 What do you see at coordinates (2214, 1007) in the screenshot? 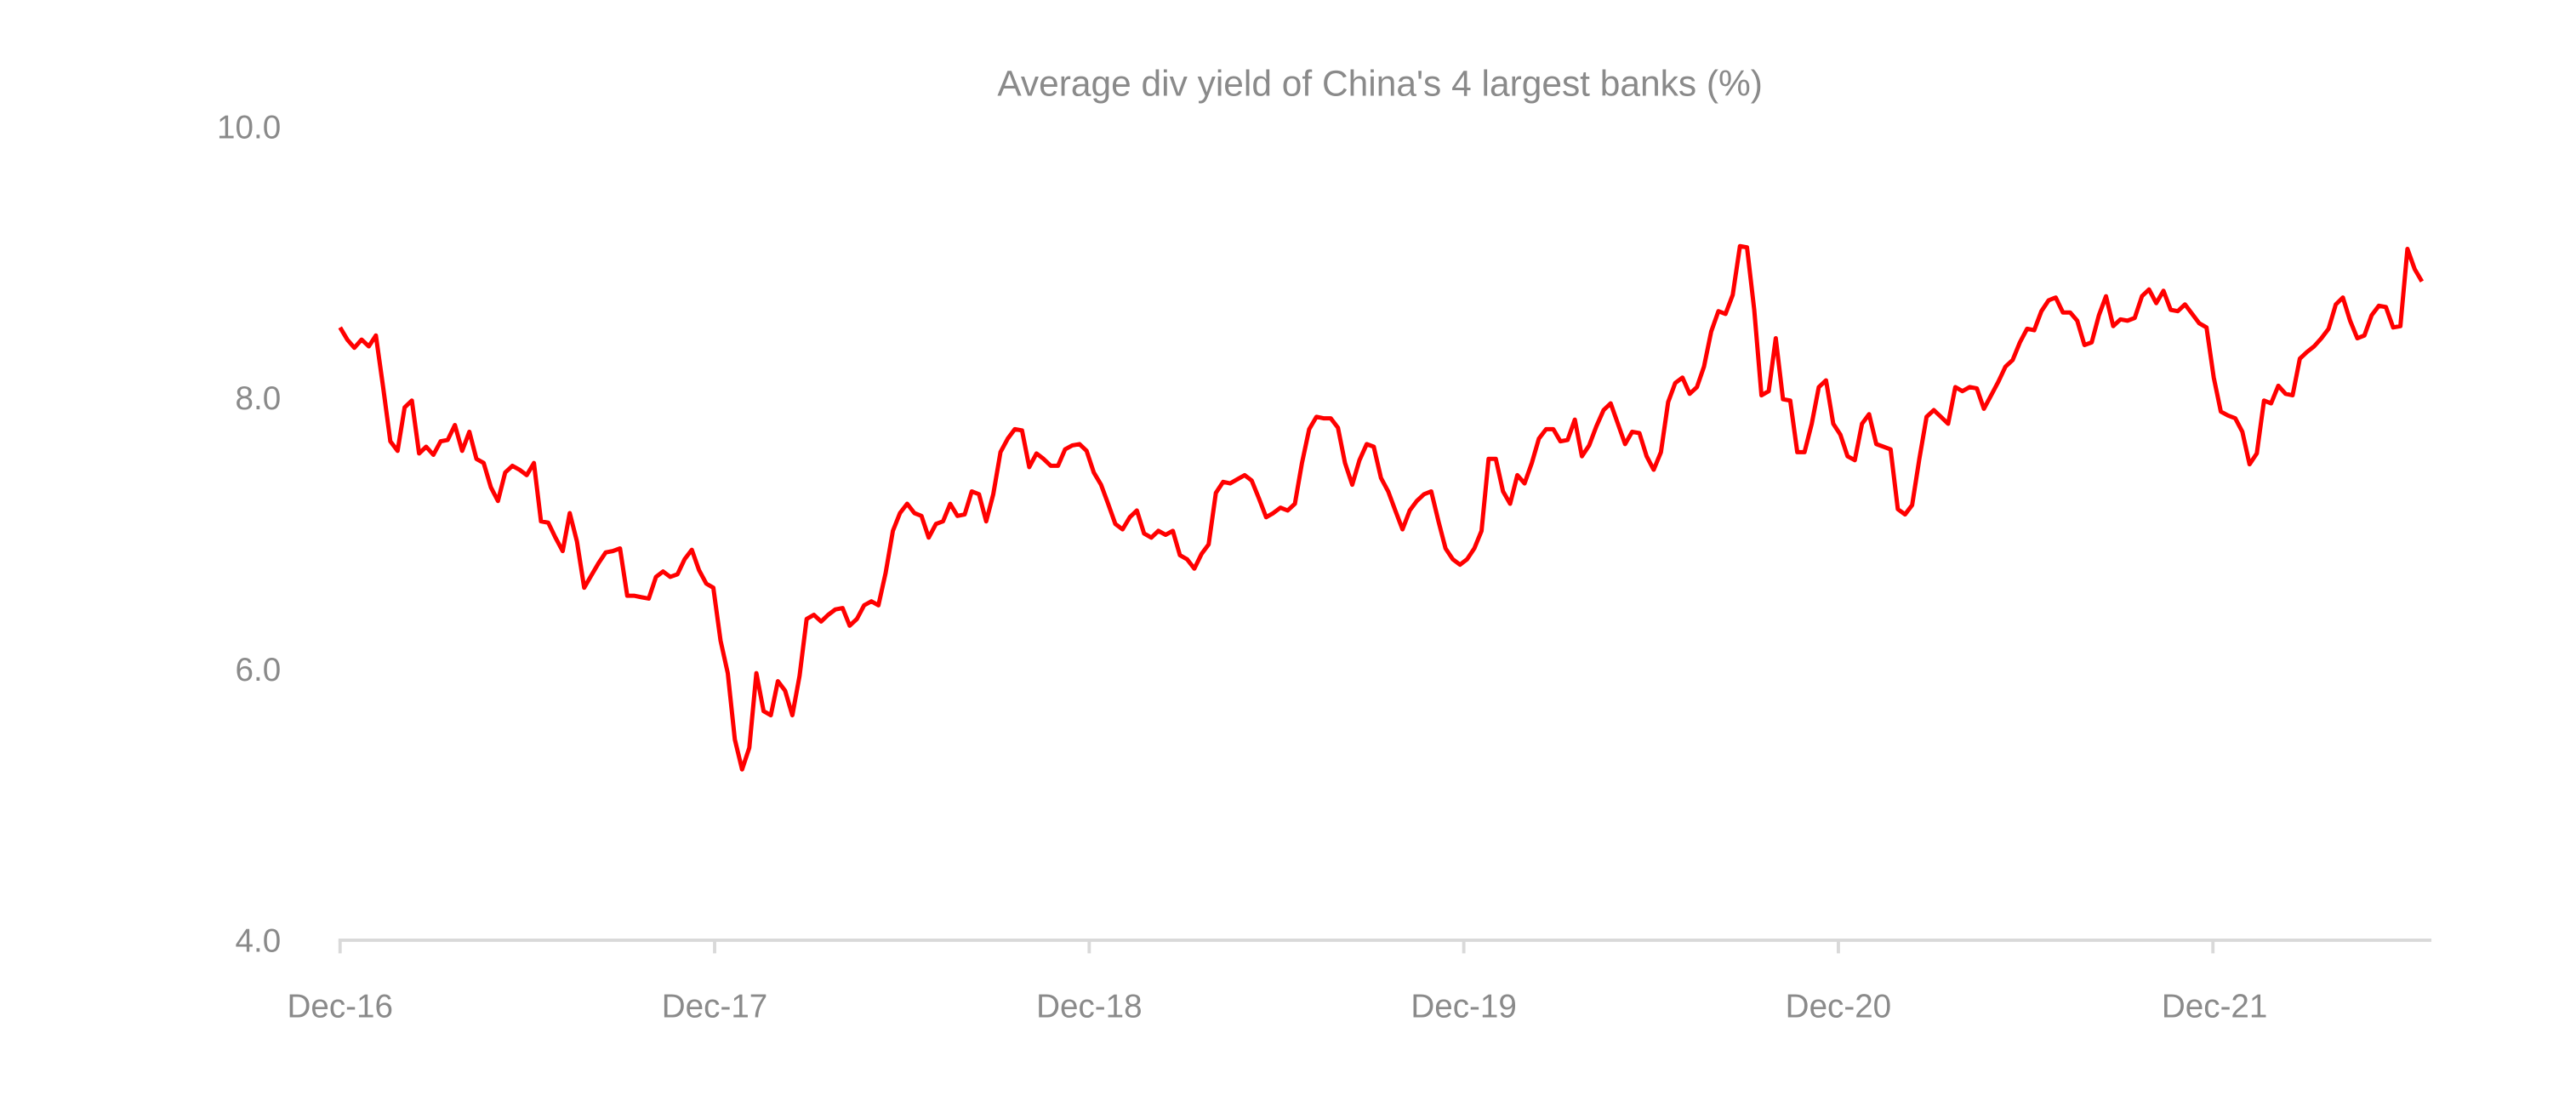
I see `x-tick-label: Dec-21` at bounding box center [2214, 1007].